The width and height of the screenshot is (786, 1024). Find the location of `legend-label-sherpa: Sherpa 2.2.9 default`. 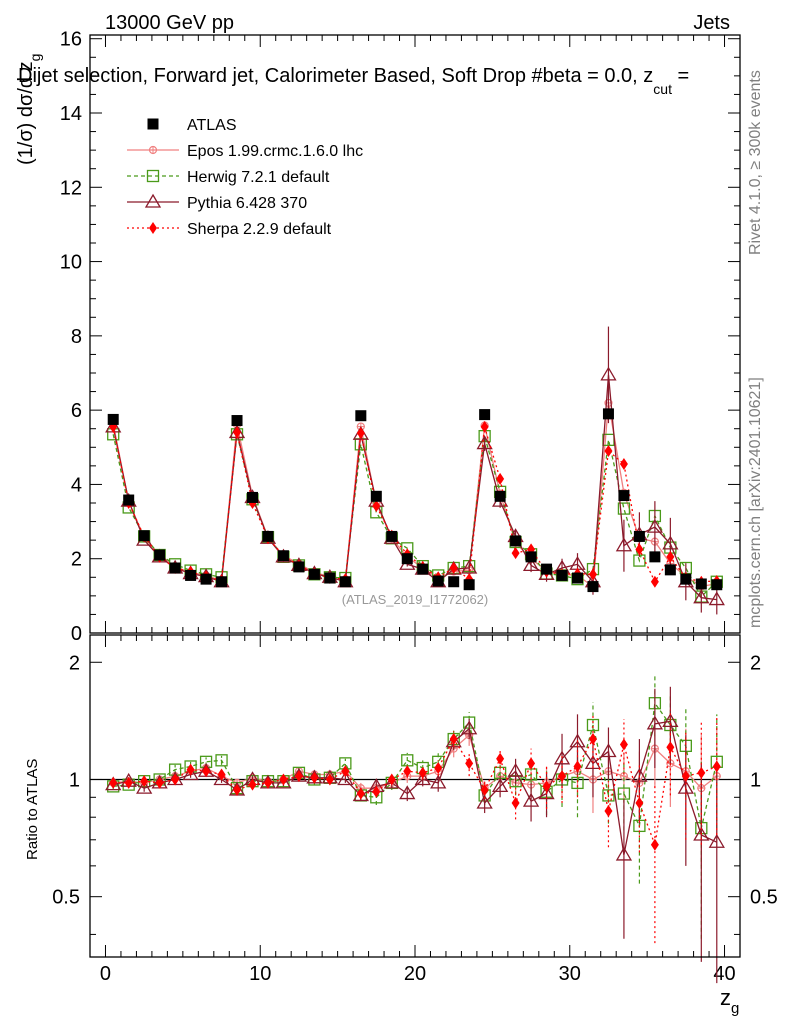

legend-label-sherpa: Sherpa 2.2.9 default is located at coordinates (259, 229).